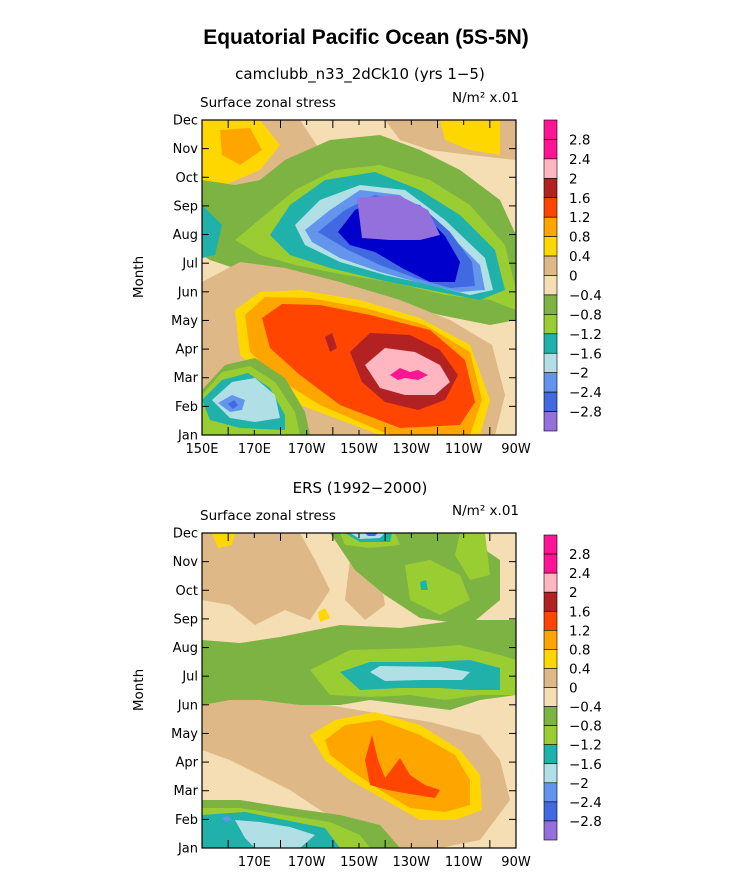  I want to click on x-tick-label: 150E, so click(201, 449).